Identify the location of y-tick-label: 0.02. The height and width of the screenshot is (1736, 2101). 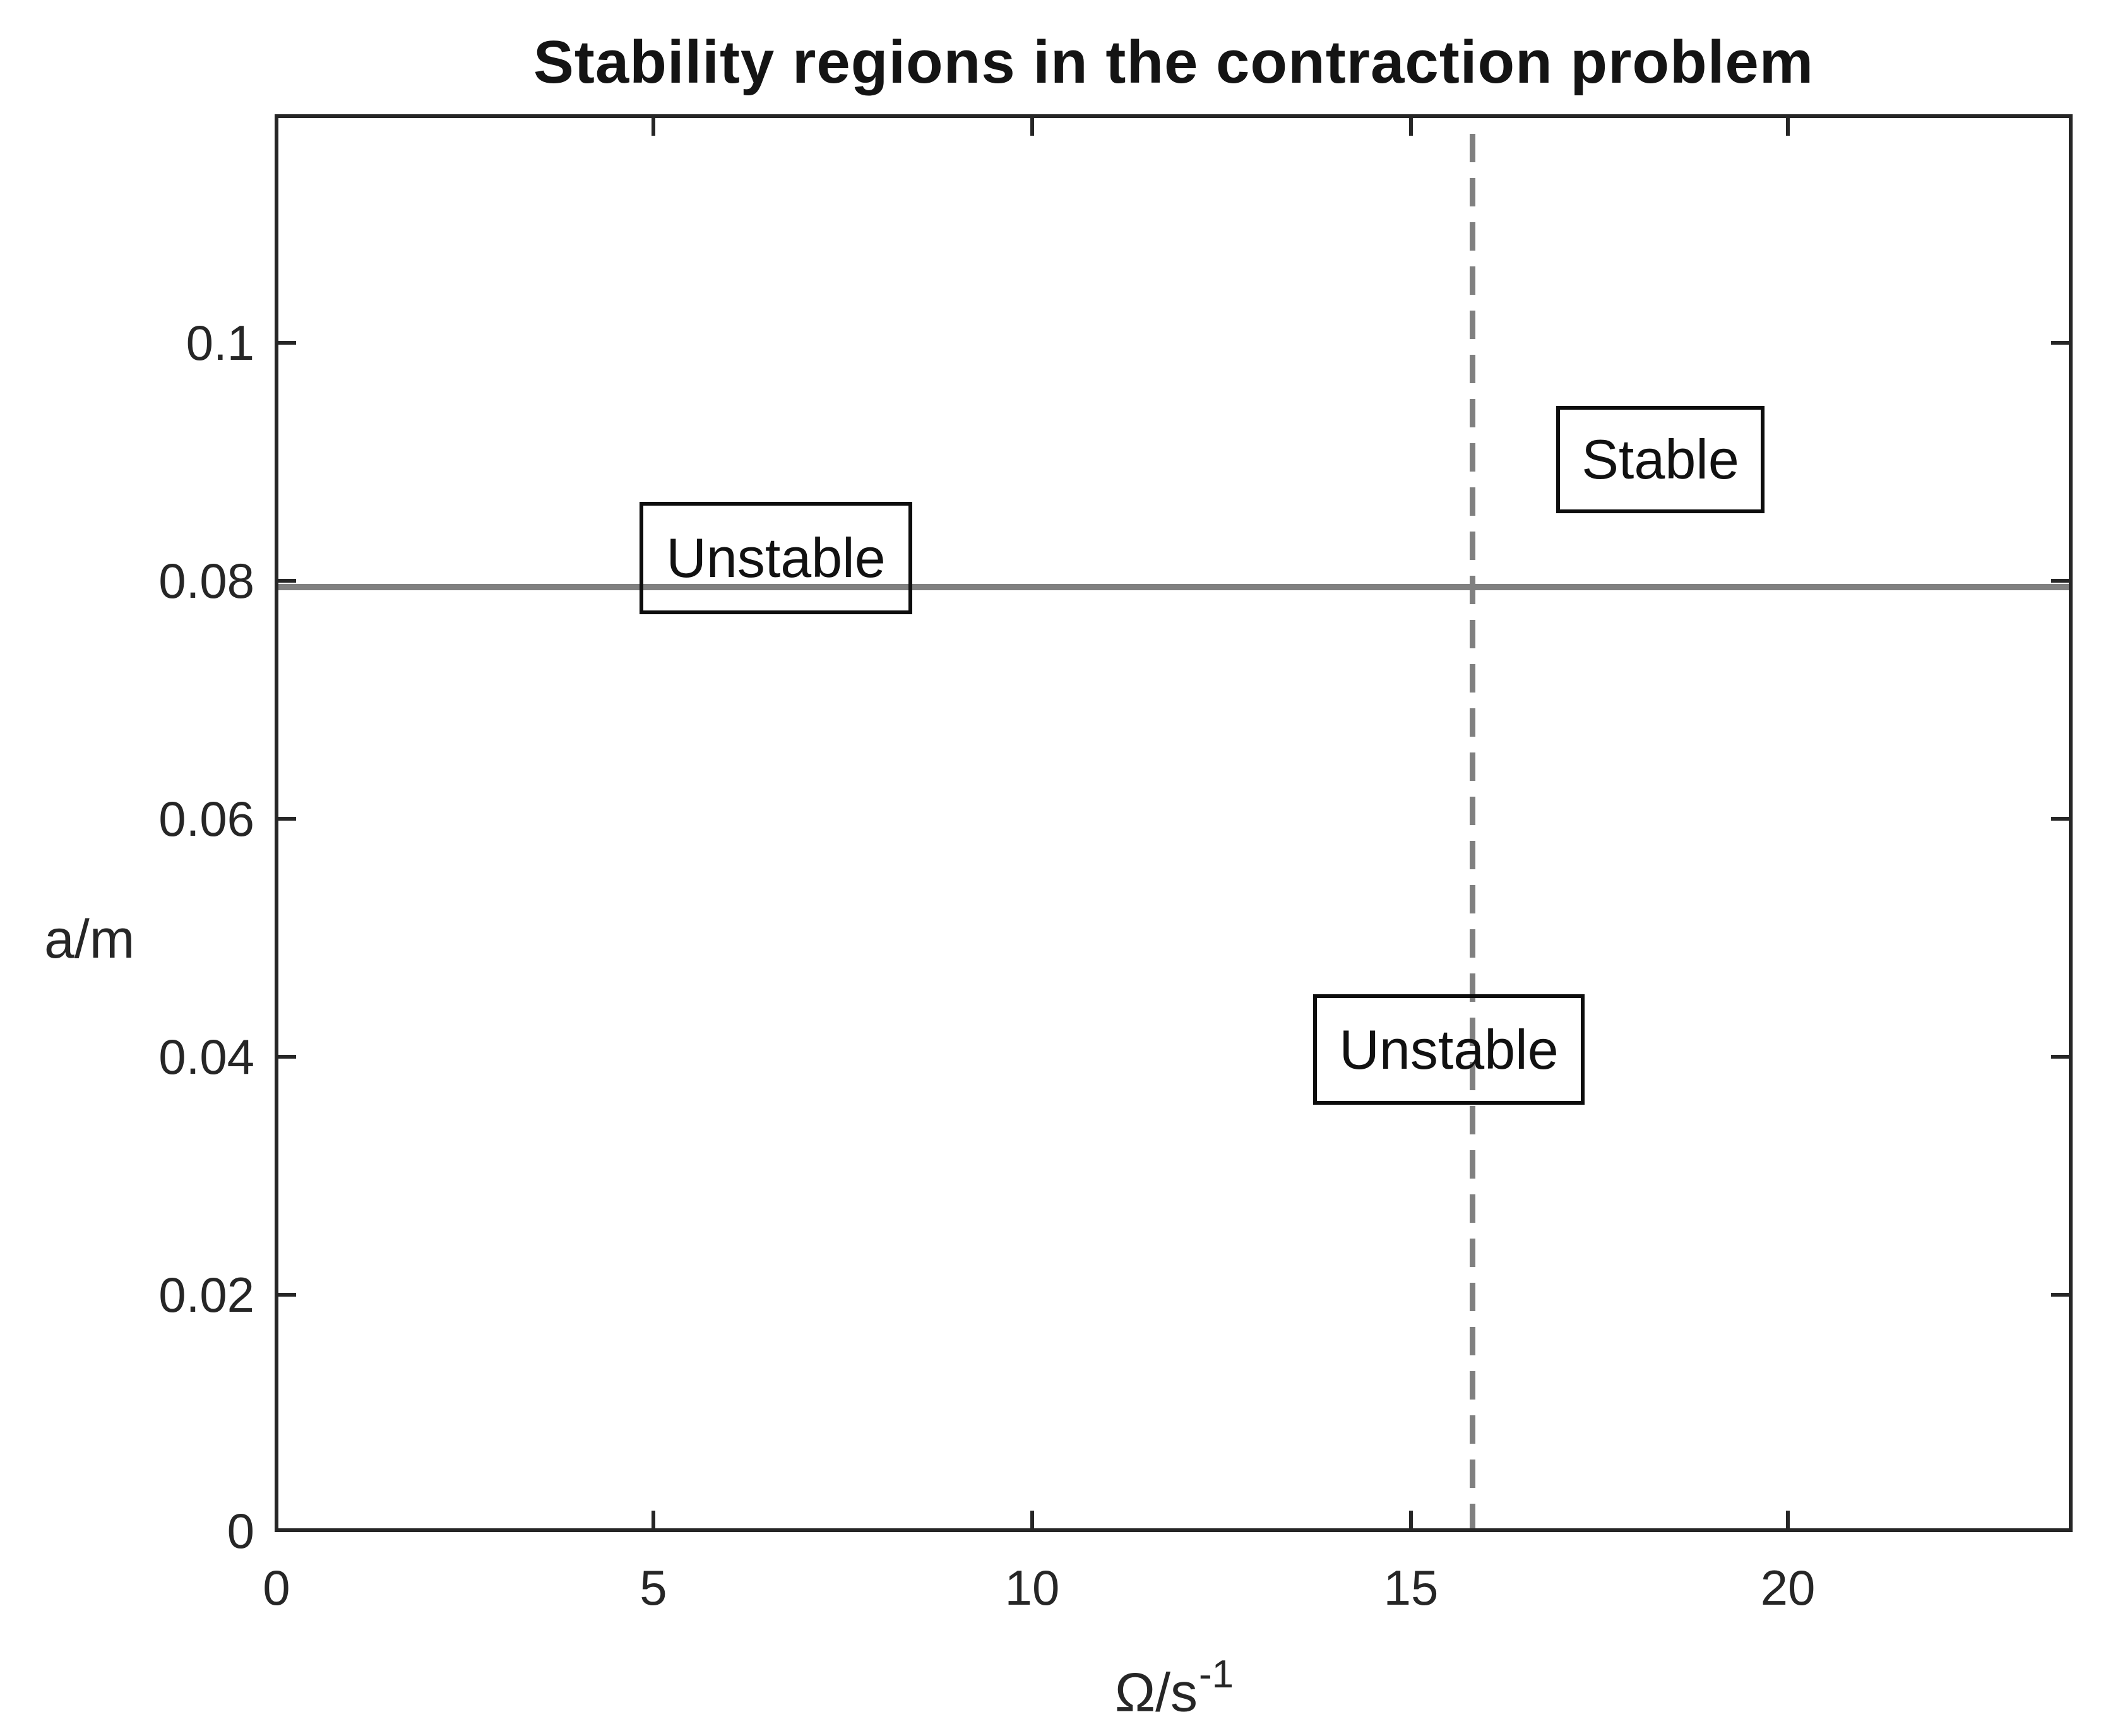
(206, 1295).